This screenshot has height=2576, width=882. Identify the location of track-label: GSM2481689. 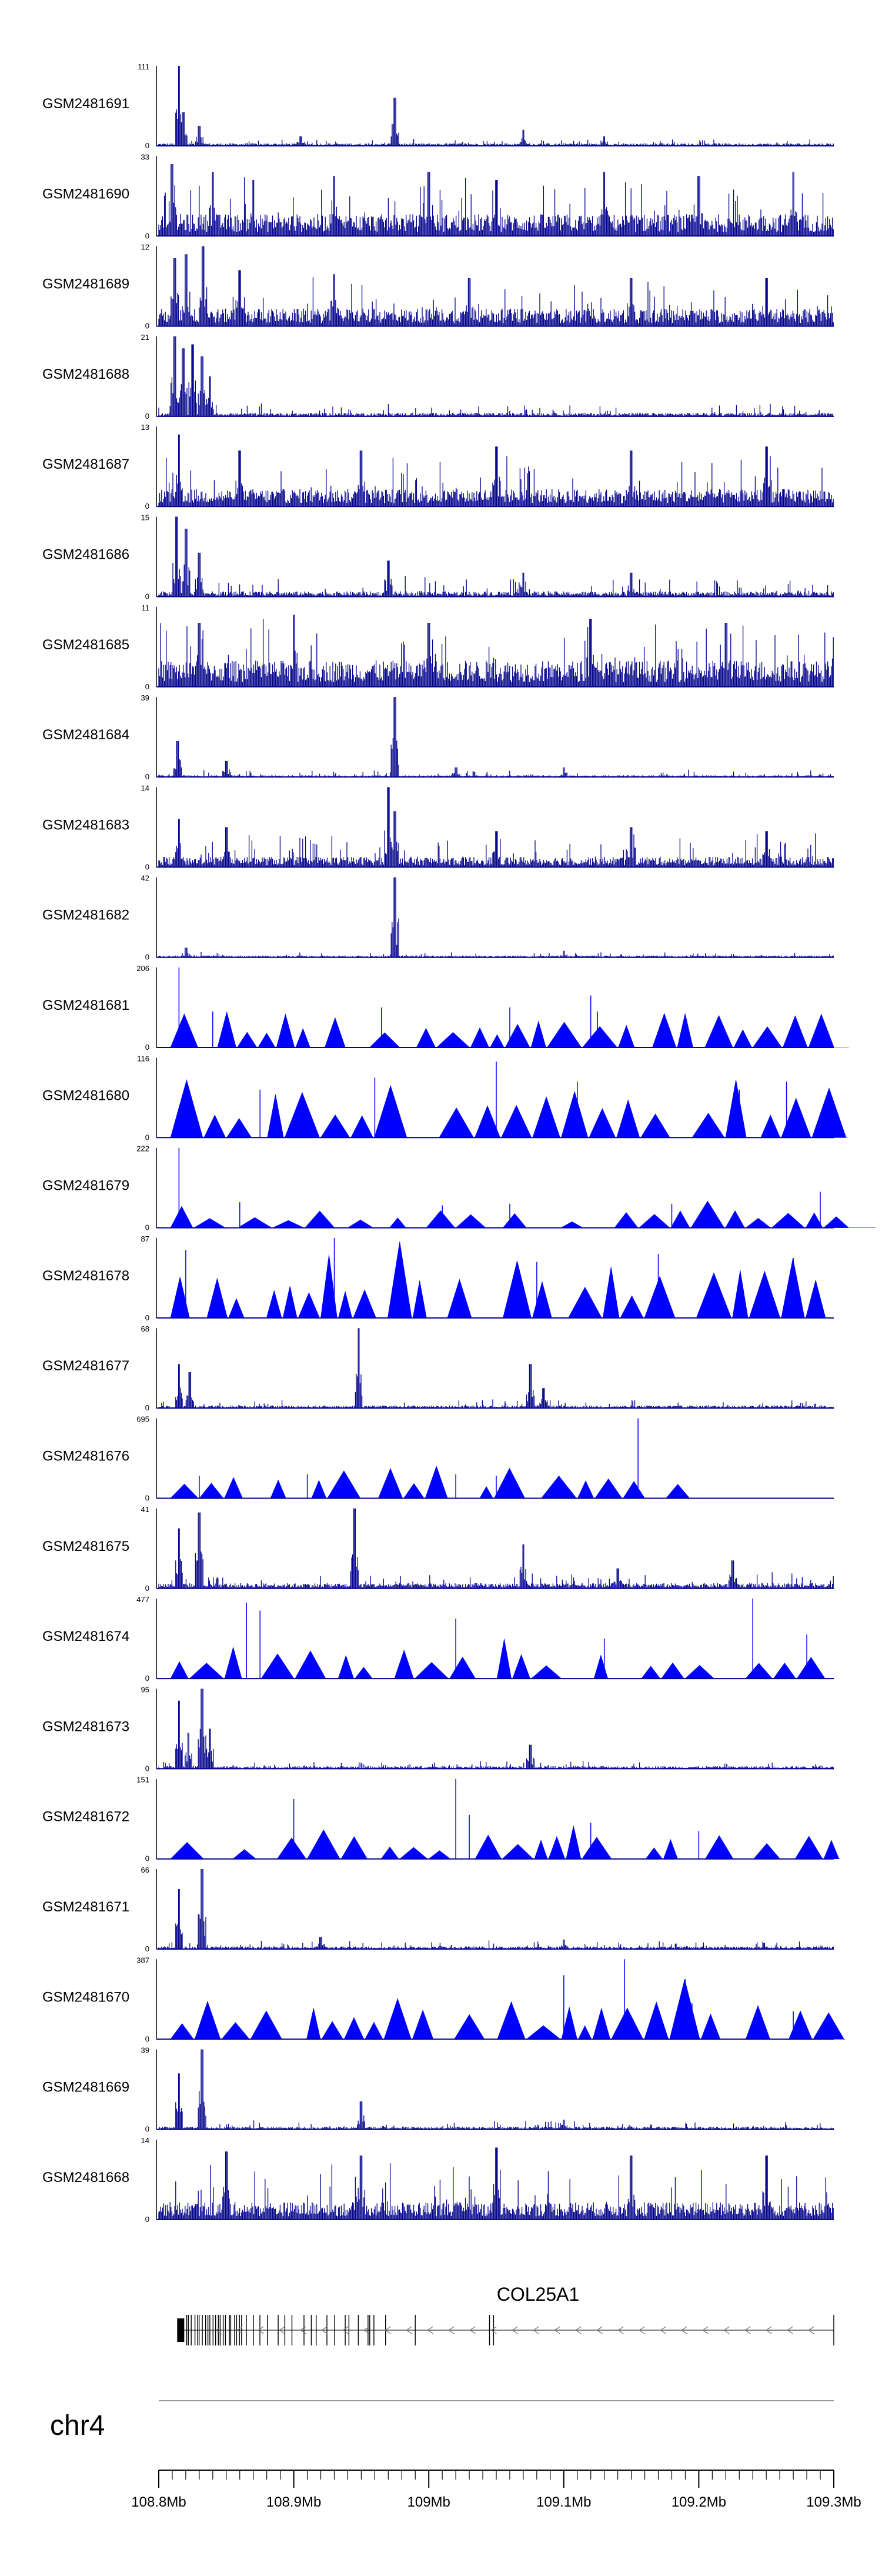
(85, 284).